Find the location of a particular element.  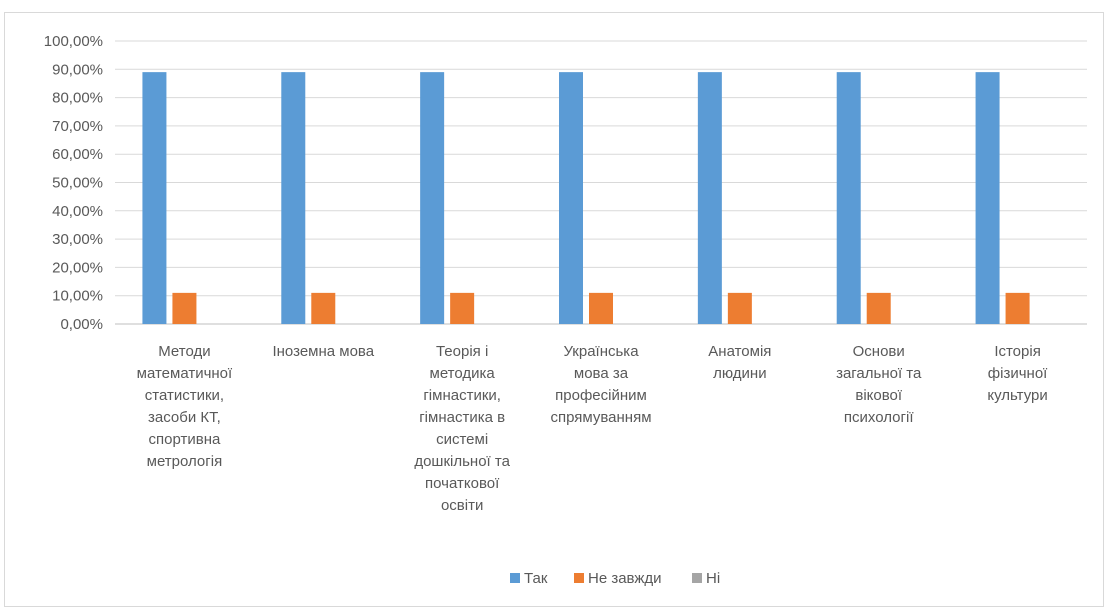

category-label-line: фізичної is located at coordinates (1018, 373).